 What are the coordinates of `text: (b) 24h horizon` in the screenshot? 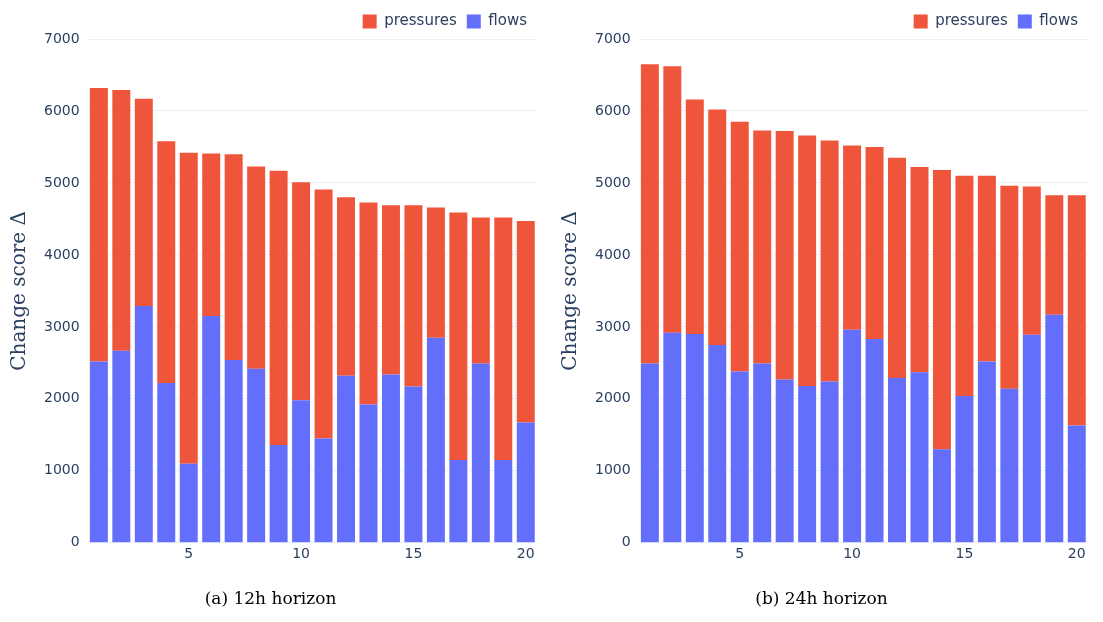 It's located at (821, 598).